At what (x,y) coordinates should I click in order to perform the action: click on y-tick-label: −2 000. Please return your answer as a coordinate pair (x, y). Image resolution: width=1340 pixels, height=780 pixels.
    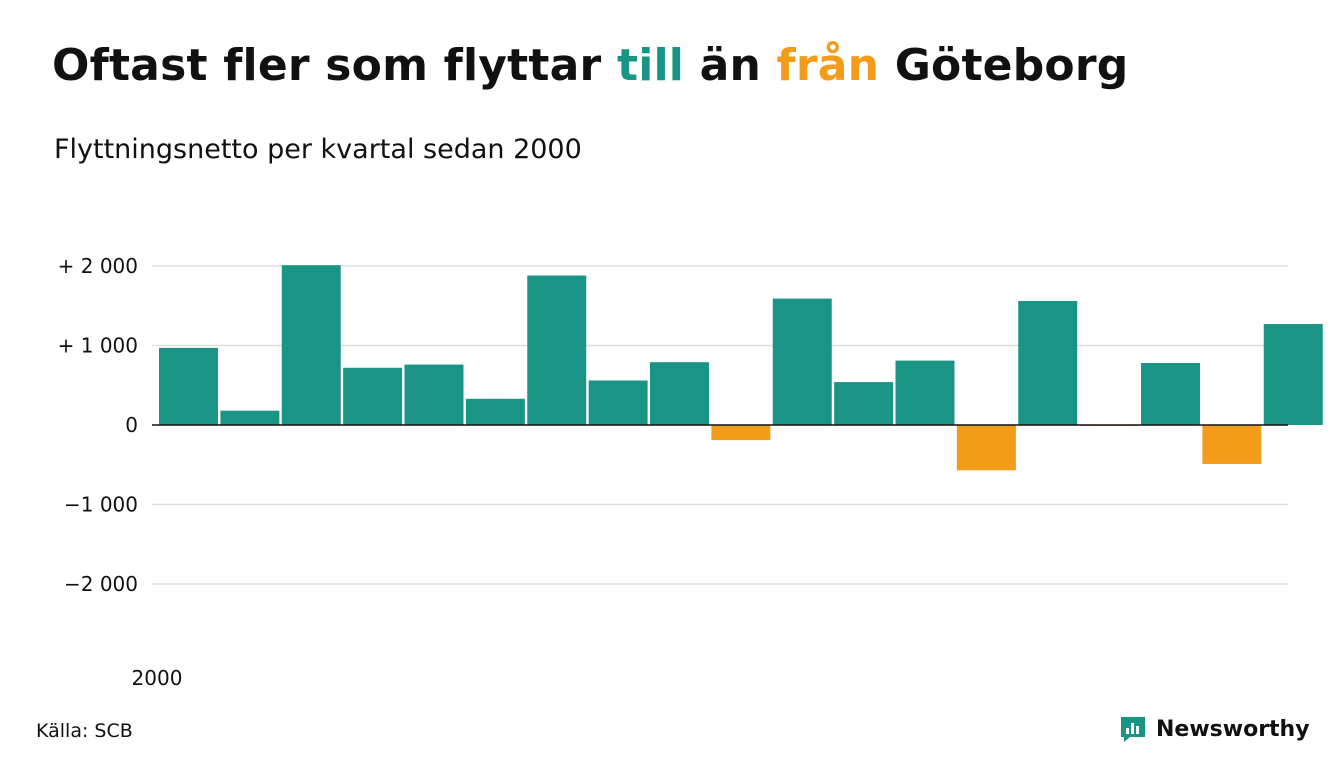
    Looking at the image, I should click on (101, 584).